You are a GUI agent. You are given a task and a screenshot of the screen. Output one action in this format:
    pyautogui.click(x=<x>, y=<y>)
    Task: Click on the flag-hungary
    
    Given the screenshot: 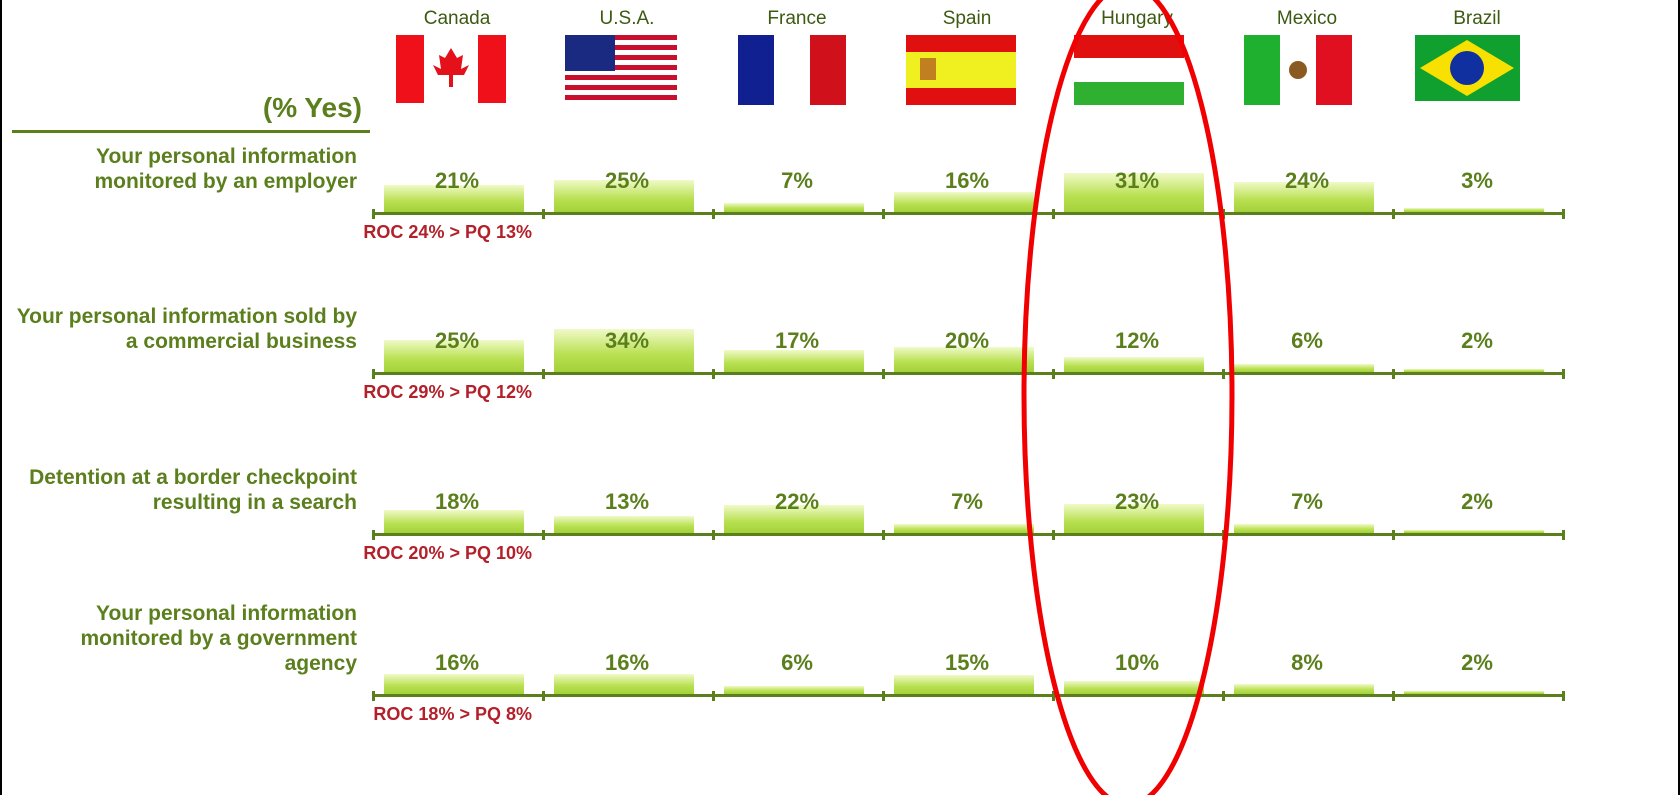 What is the action you would take?
    pyautogui.click(x=1129, y=70)
    